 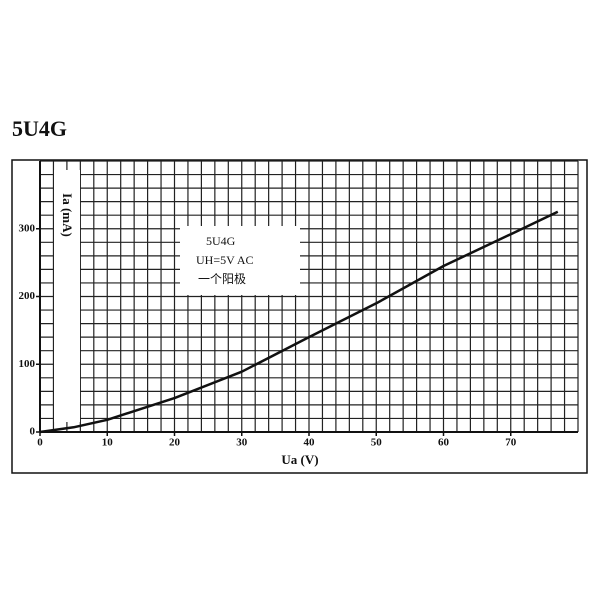 What do you see at coordinates (444, 443) in the screenshot?
I see `x-tick-label: 60` at bounding box center [444, 443].